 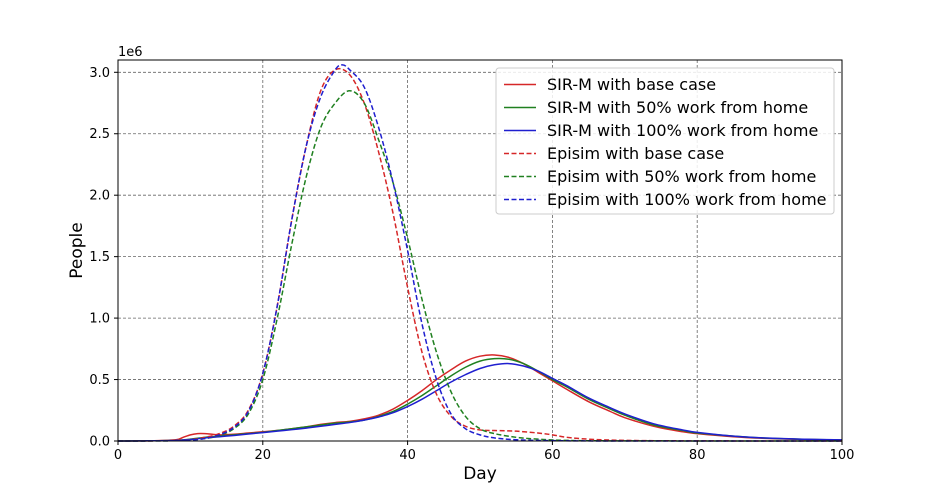 I want to click on legend-label: Episim with 100% work from home, so click(x=687, y=199).